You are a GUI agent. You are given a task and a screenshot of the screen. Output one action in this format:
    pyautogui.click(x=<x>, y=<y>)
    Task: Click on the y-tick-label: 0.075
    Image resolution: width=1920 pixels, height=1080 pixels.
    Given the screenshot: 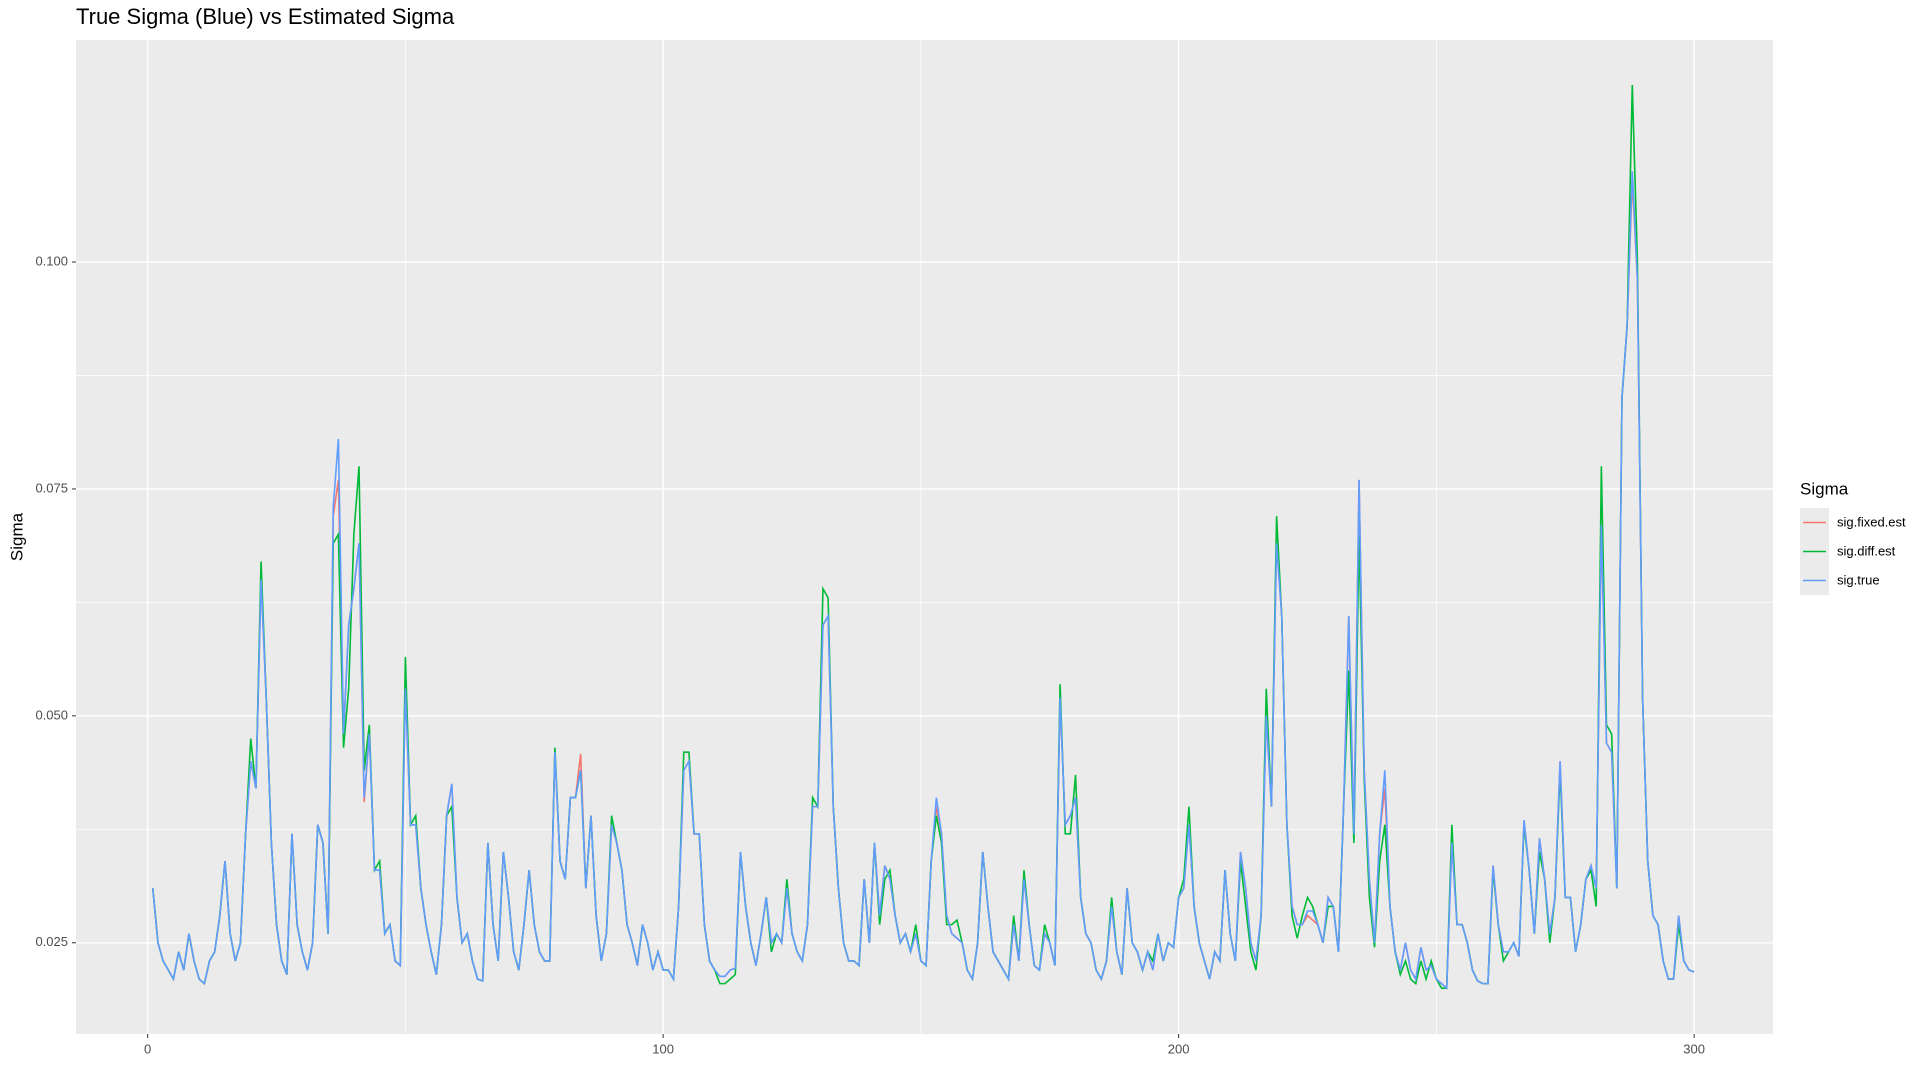 What is the action you would take?
    pyautogui.click(x=51, y=487)
    